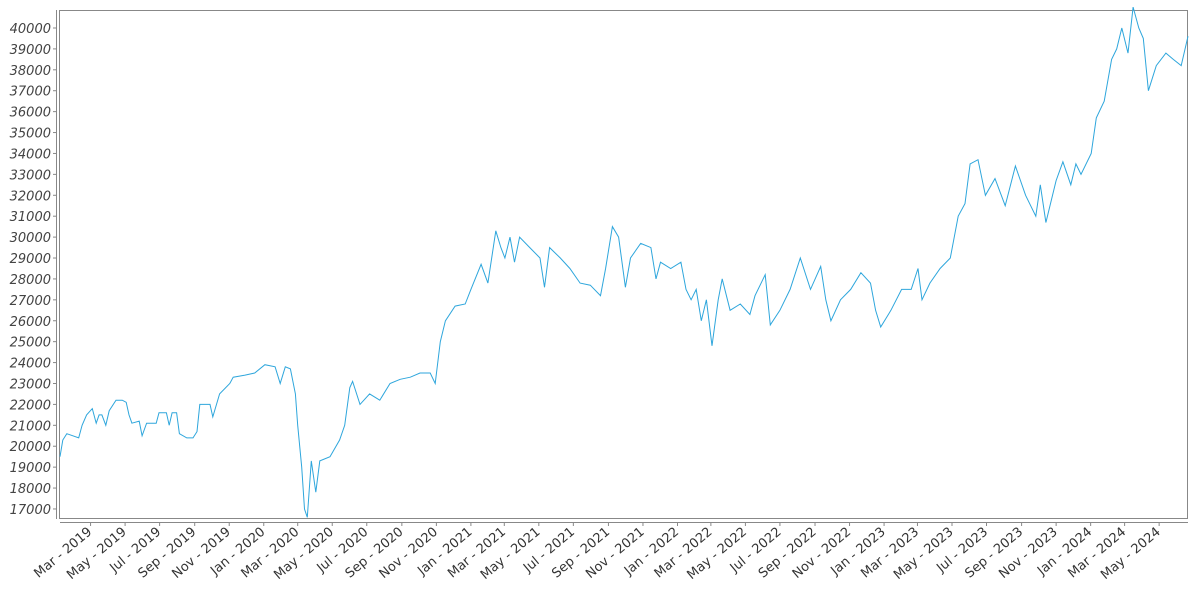 The image size is (1200, 605). What do you see at coordinates (30, 92) in the screenshot?
I see `y-tick-label: 37000` at bounding box center [30, 92].